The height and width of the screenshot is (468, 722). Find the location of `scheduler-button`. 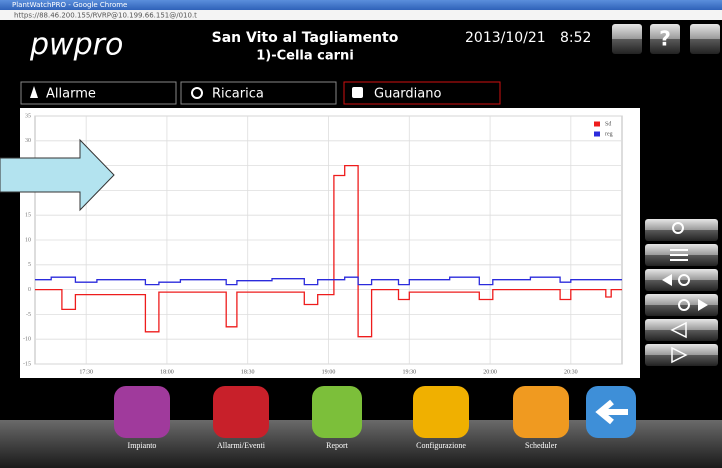

scheduler-button is located at coordinates (541, 412).